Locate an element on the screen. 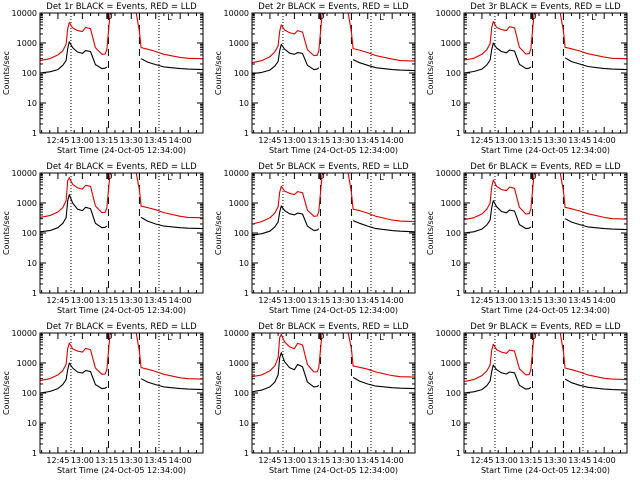 The image size is (640, 480). panel-title: Det 8r BLACK = Events, RED = LLD is located at coordinates (333, 327).